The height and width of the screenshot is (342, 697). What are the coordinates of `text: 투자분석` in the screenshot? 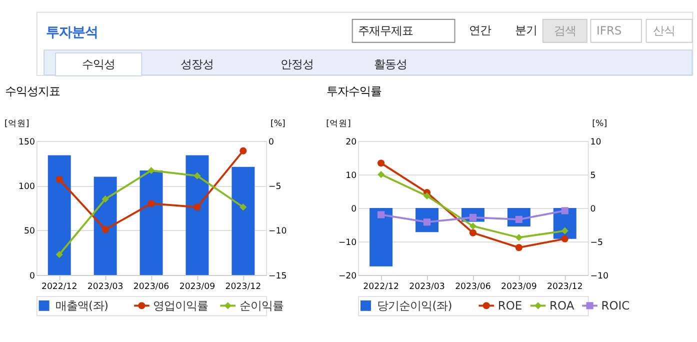 It's located at (72, 33).